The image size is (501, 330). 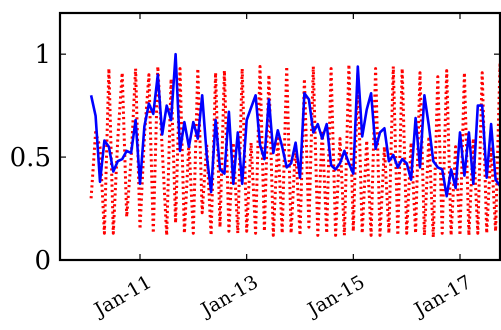 I want to click on x-tick-label: Jan-17, so click(x=442, y=296).